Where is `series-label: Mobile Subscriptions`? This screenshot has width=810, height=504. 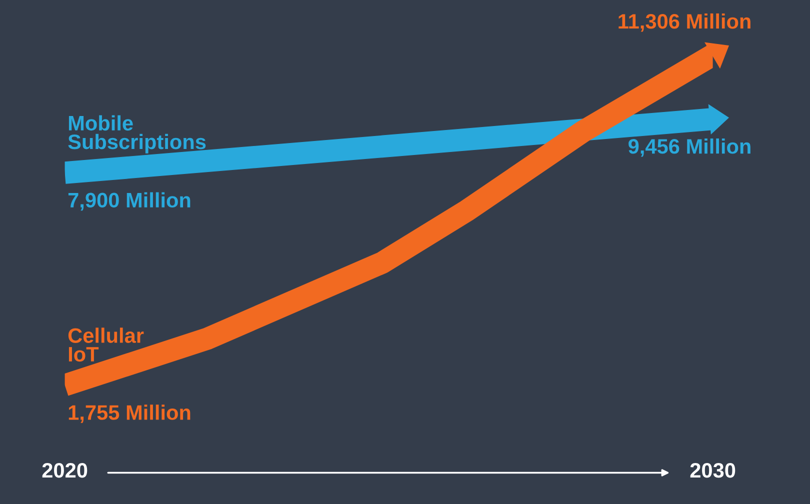
series-label: Mobile Subscriptions is located at coordinates (137, 134).